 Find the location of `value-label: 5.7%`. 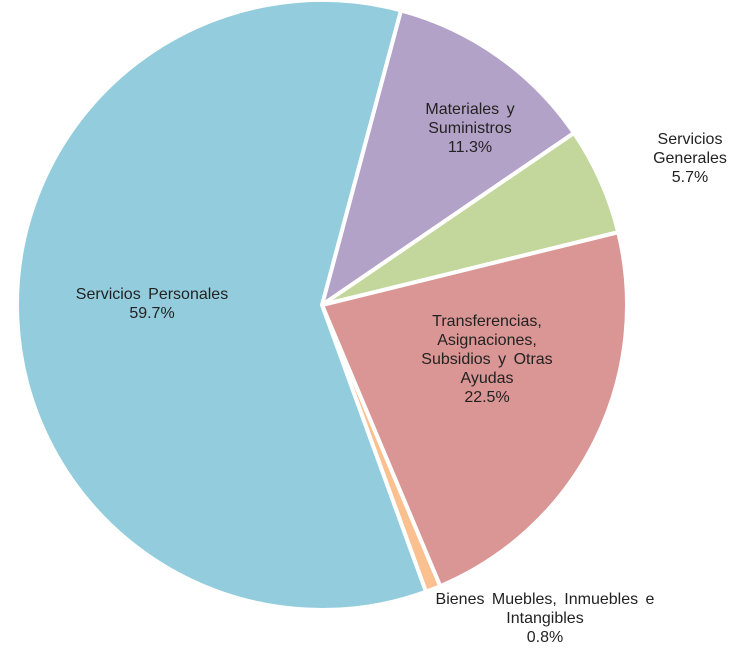

value-label: 5.7% is located at coordinates (690, 177).